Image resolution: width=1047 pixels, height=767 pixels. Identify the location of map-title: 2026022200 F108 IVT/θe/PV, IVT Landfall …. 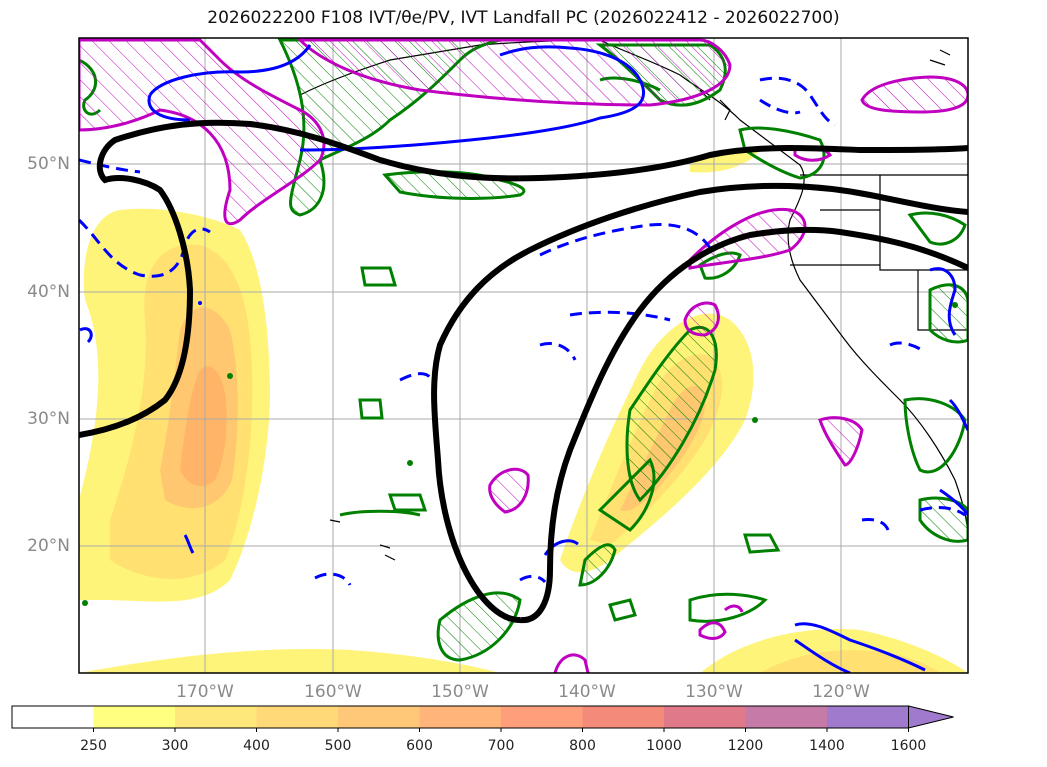
(523, 18).